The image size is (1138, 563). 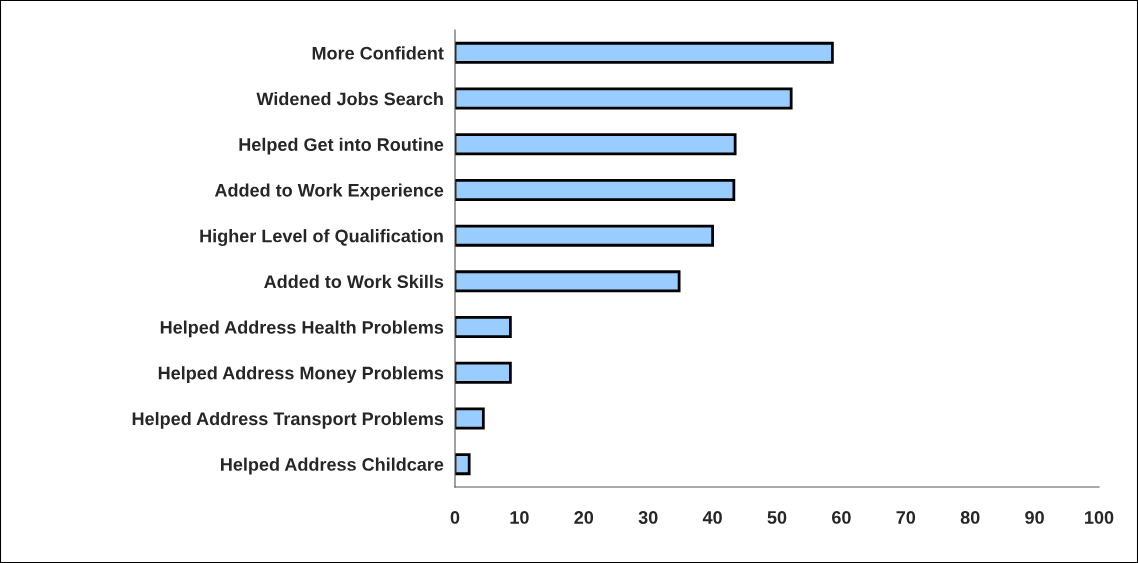 I want to click on x-tick-label: 30, so click(x=648, y=517).